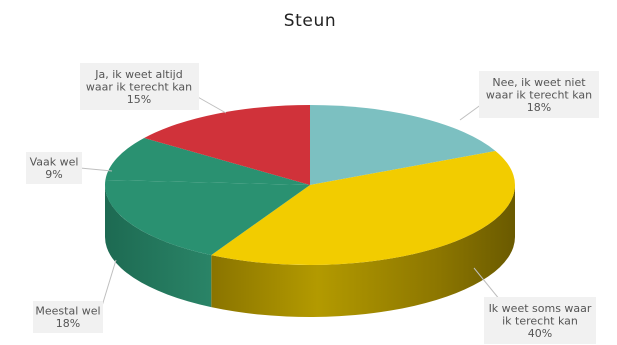  I want to click on slice-label-text: Meestal wel, so click(67, 311).